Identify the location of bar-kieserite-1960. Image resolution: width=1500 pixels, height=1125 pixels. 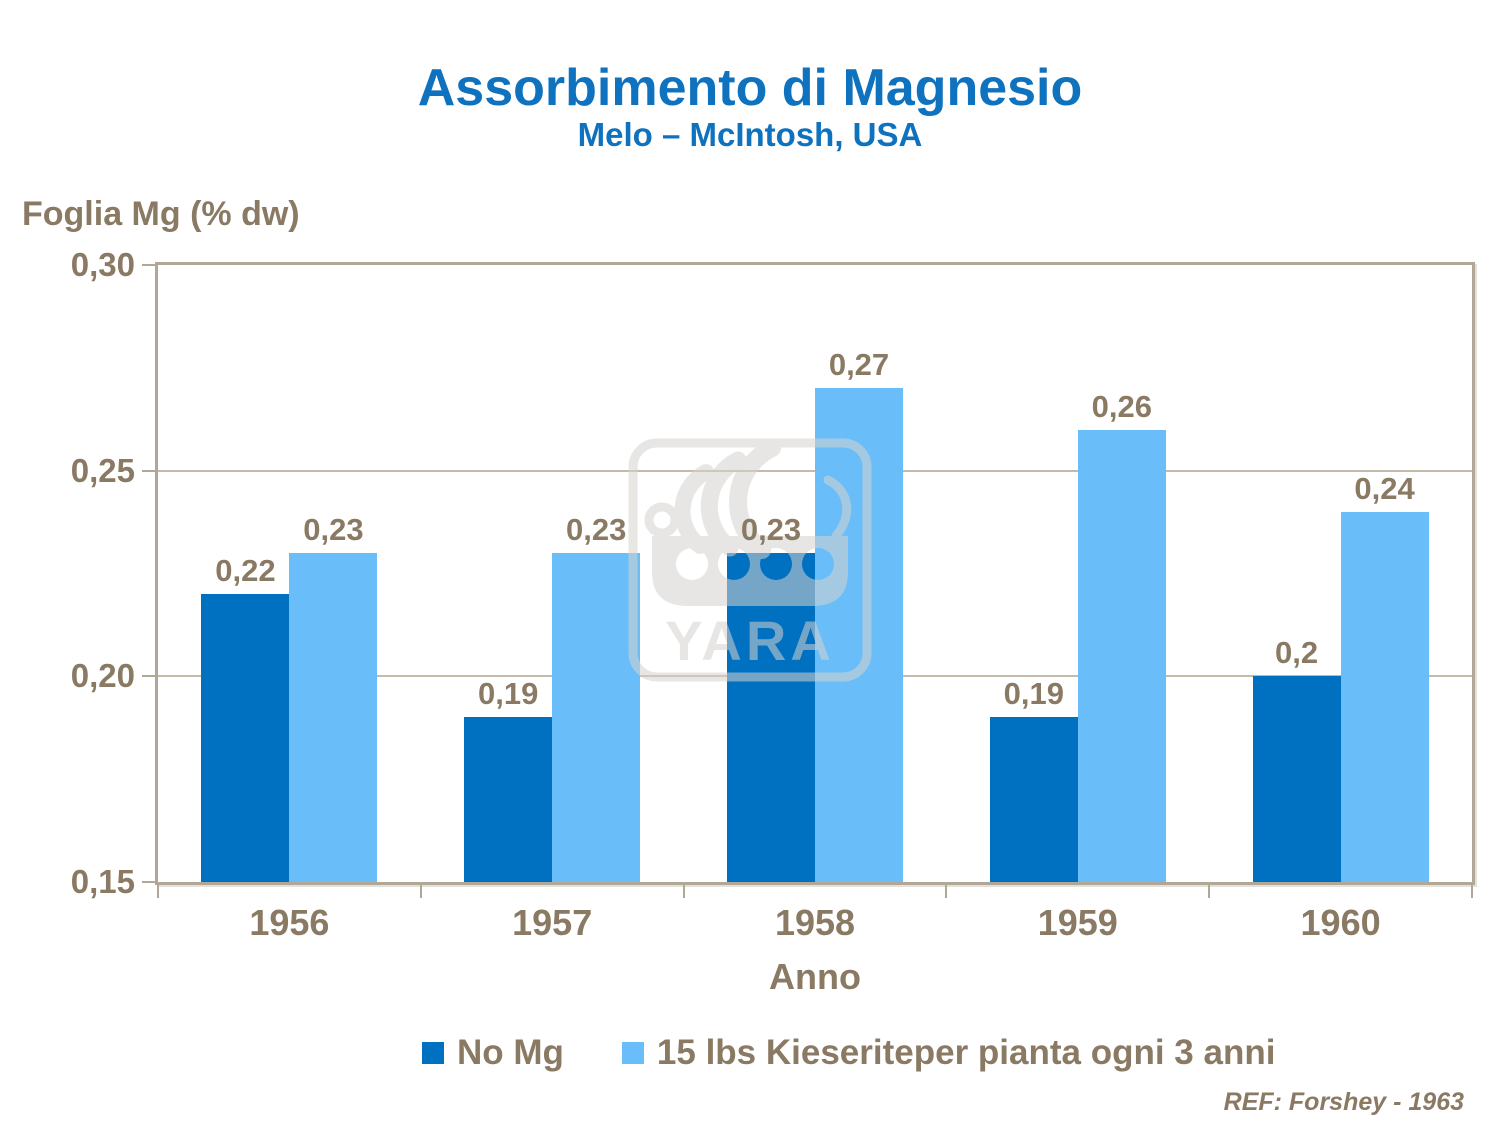
(1384, 696).